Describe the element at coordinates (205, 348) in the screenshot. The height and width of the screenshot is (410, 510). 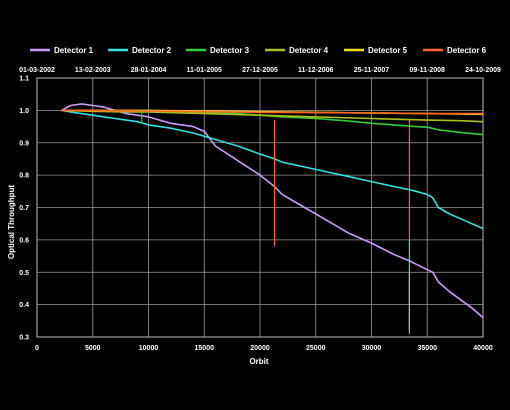
I see `x-tick-label: 15000` at that location.